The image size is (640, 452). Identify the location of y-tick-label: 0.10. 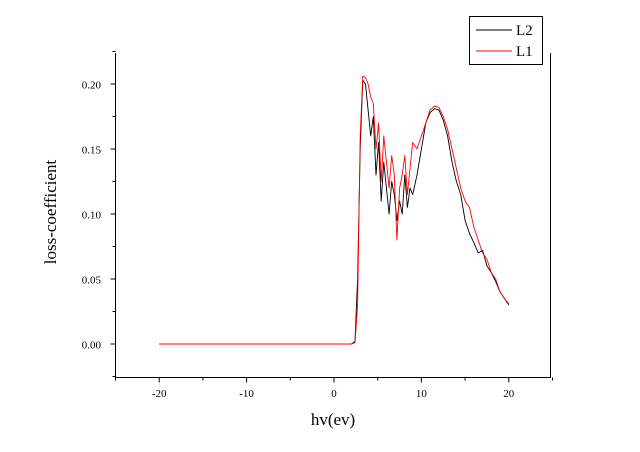
(92, 216).